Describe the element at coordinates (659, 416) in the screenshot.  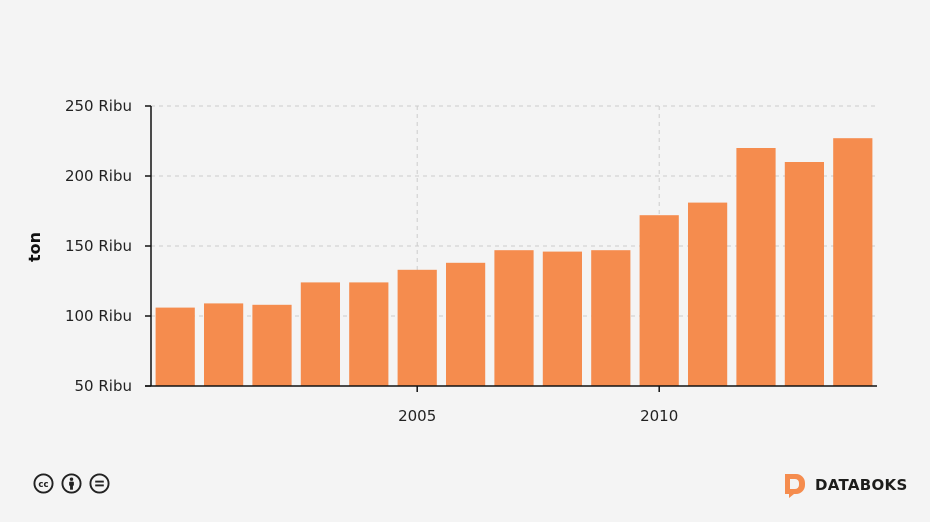
I see `x-tick-label: 2010` at that location.